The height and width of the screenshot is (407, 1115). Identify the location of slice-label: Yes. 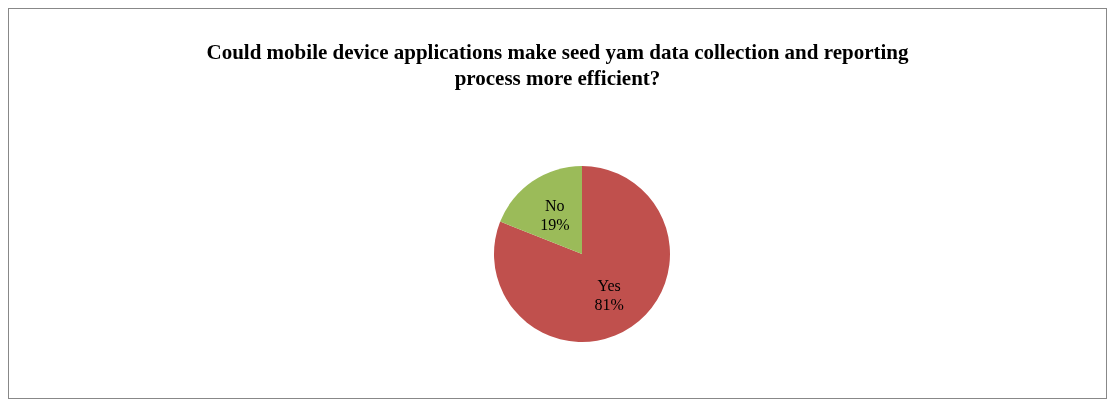
(609, 285).